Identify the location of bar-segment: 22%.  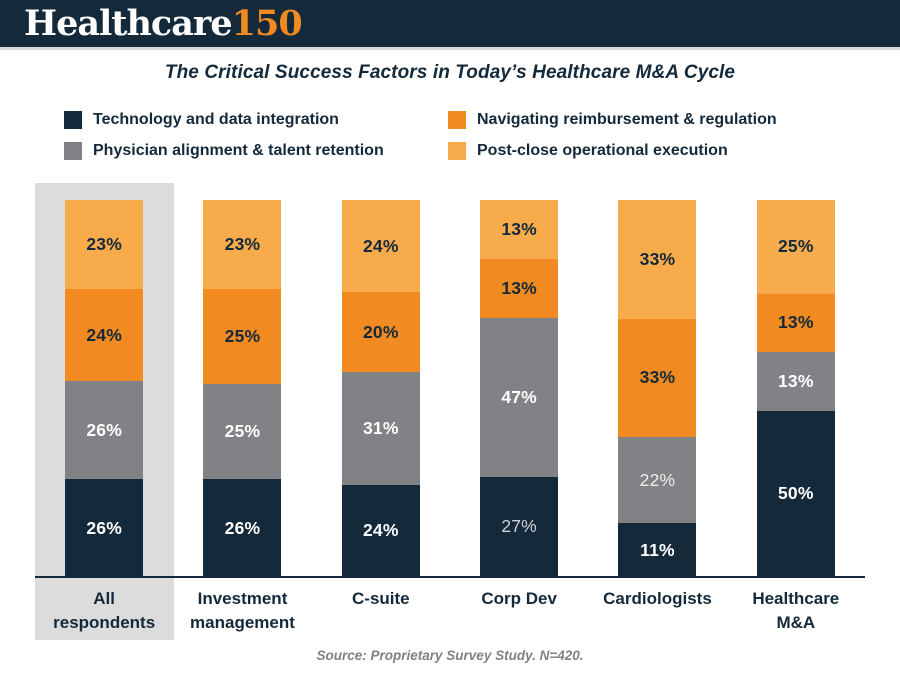
(657, 480).